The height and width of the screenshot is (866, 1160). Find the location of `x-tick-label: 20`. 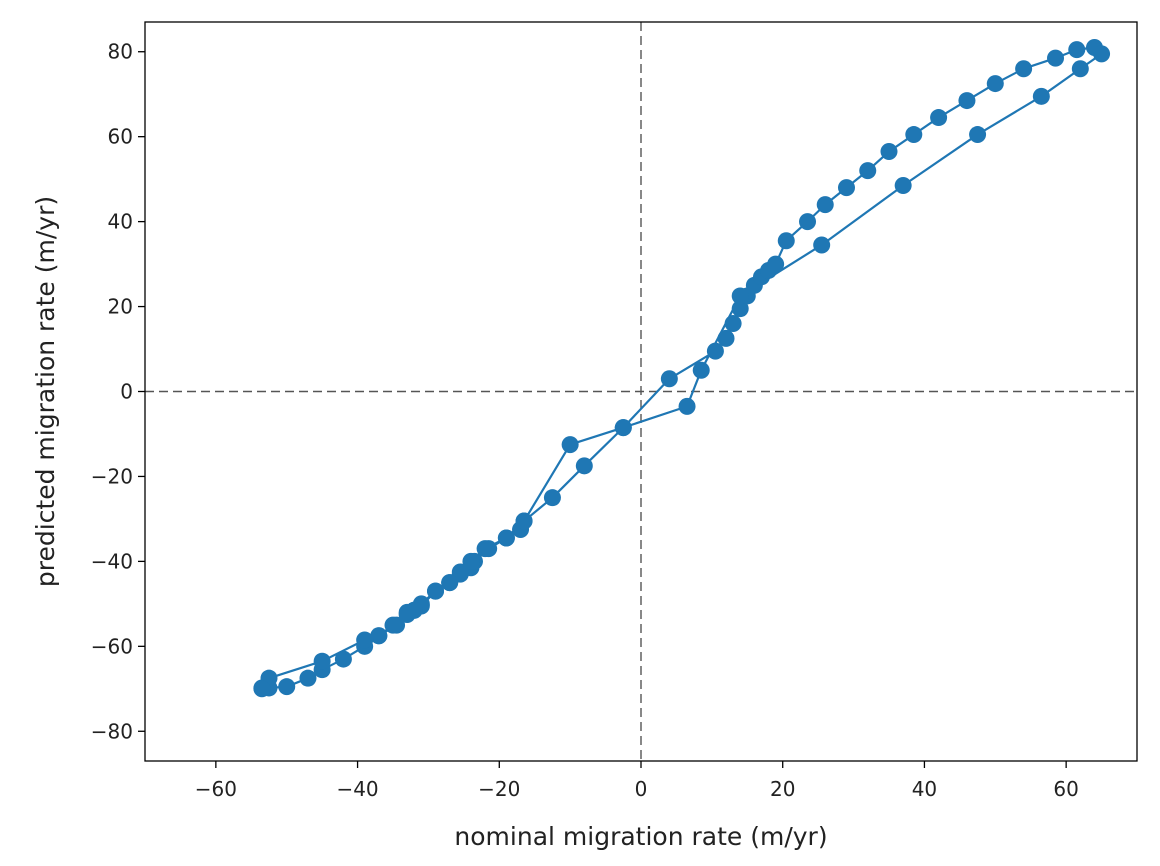

x-tick-label: 20 is located at coordinates (782, 789).